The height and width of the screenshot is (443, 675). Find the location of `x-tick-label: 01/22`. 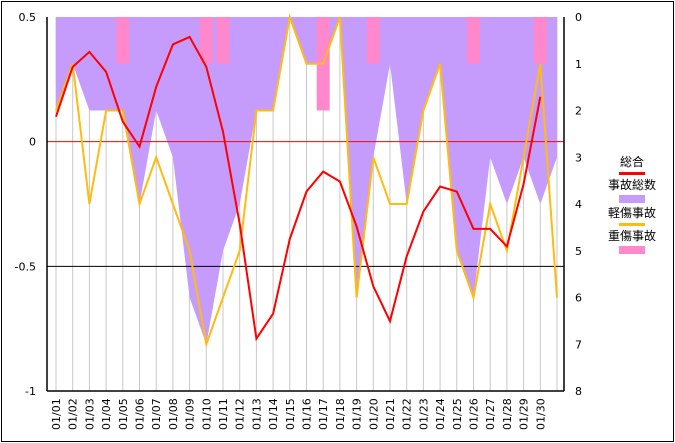

x-tick-label: 01/22 is located at coordinates (407, 414).